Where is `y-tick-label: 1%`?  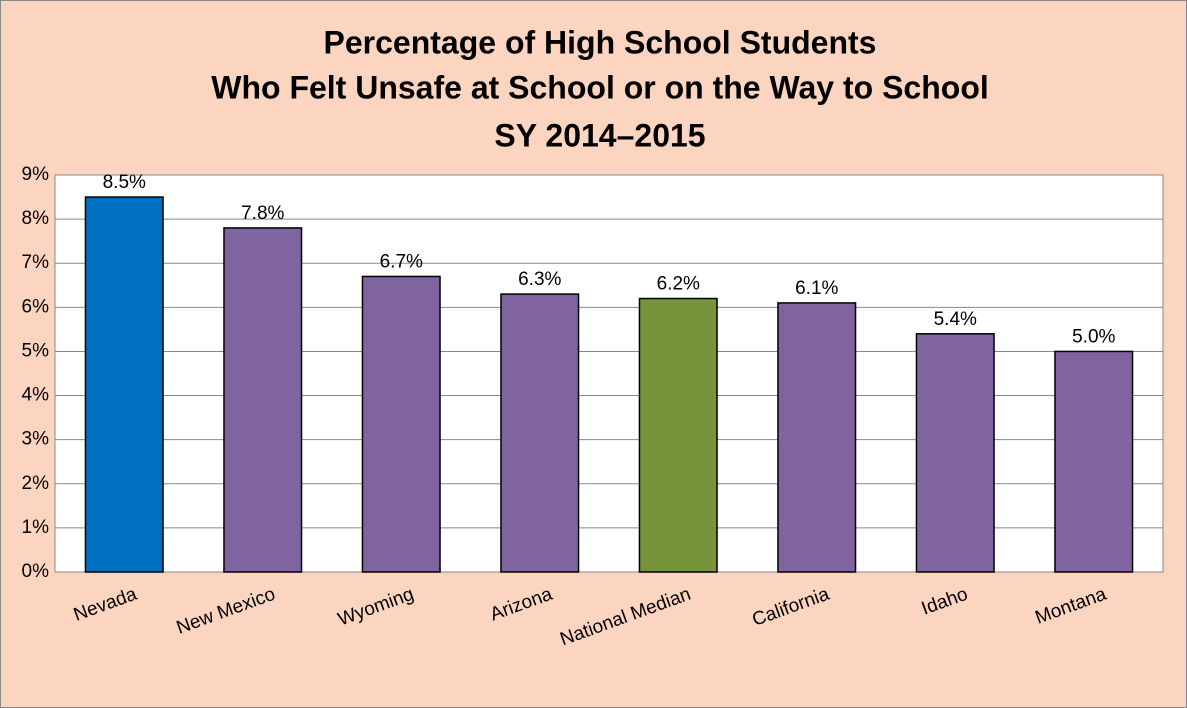 y-tick-label: 1% is located at coordinates (36, 527).